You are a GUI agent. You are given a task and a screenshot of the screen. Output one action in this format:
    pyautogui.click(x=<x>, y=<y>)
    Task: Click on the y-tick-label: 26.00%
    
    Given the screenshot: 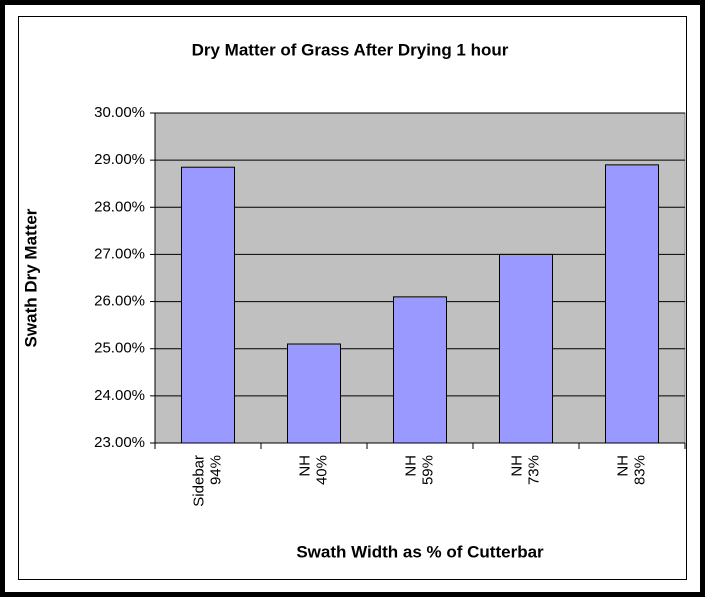 What is the action you would take?
    pyautogui.click(x=119, y=301)
    